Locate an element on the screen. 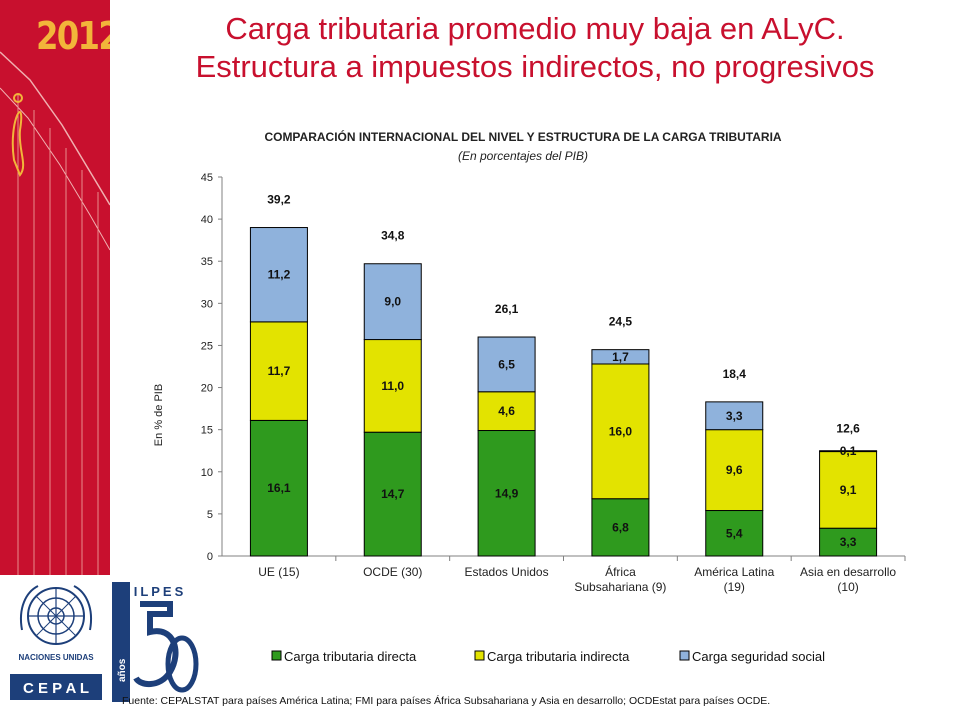 Image resolution: width=960 pixels, height=720 pixels. legend-label: Carga tributaria directa is located at coordinates (350, 656).